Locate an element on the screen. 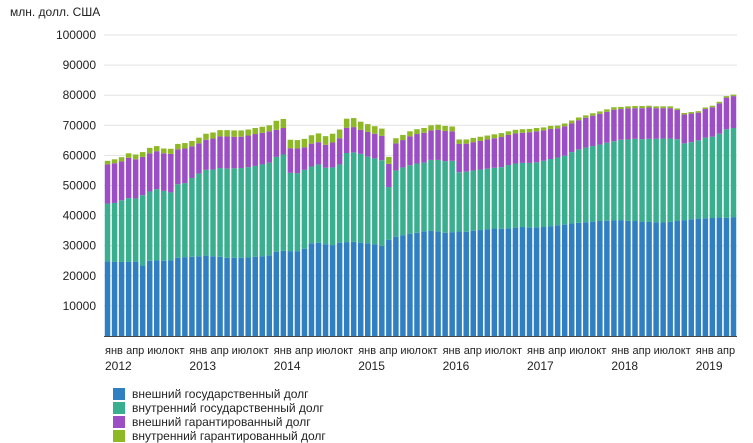 This screenshot has height=443, width=753. legend-swatch-icon is located at coordinates (119, 408).